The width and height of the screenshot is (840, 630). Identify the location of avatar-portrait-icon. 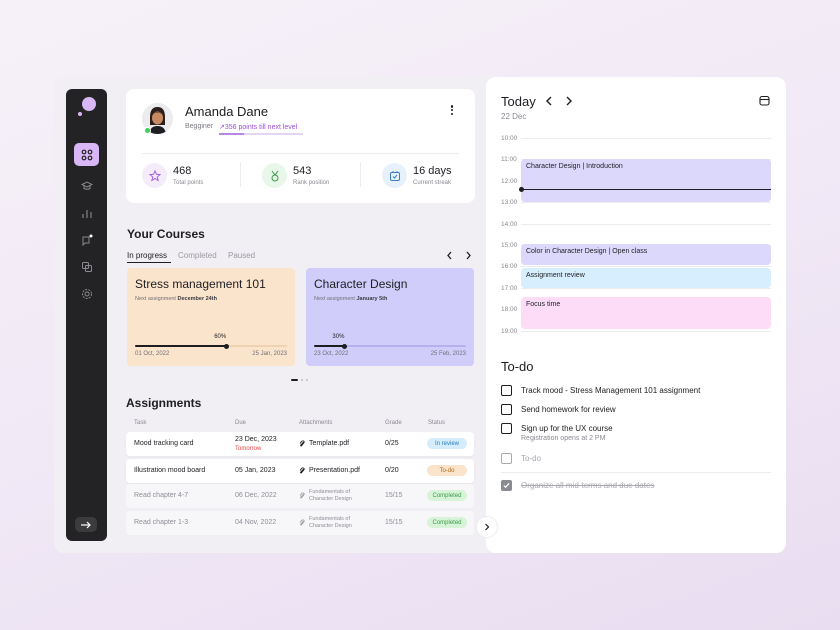
(157, 118).